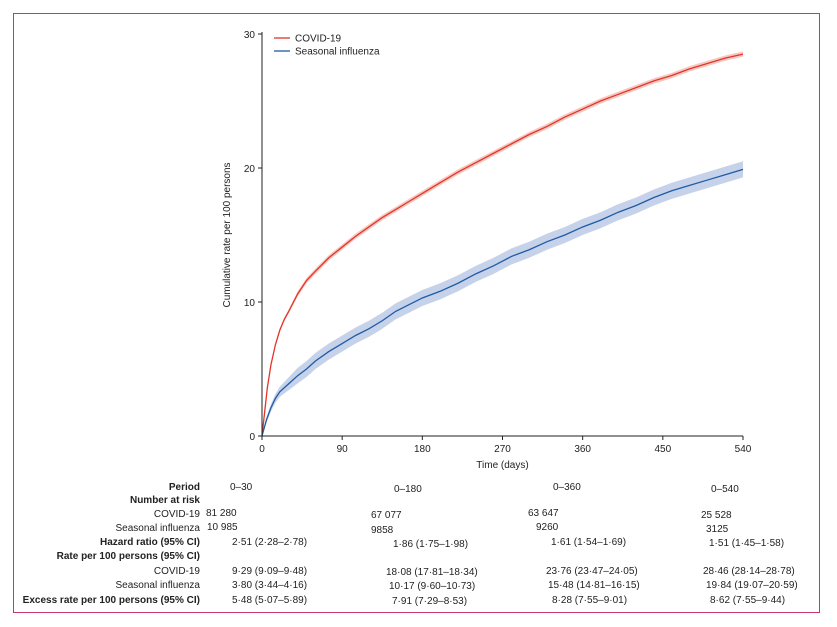 The image size is (837, 627). I want to click on rate-covid-0: 9·29 (9·09–9·48), so click(270, 571).